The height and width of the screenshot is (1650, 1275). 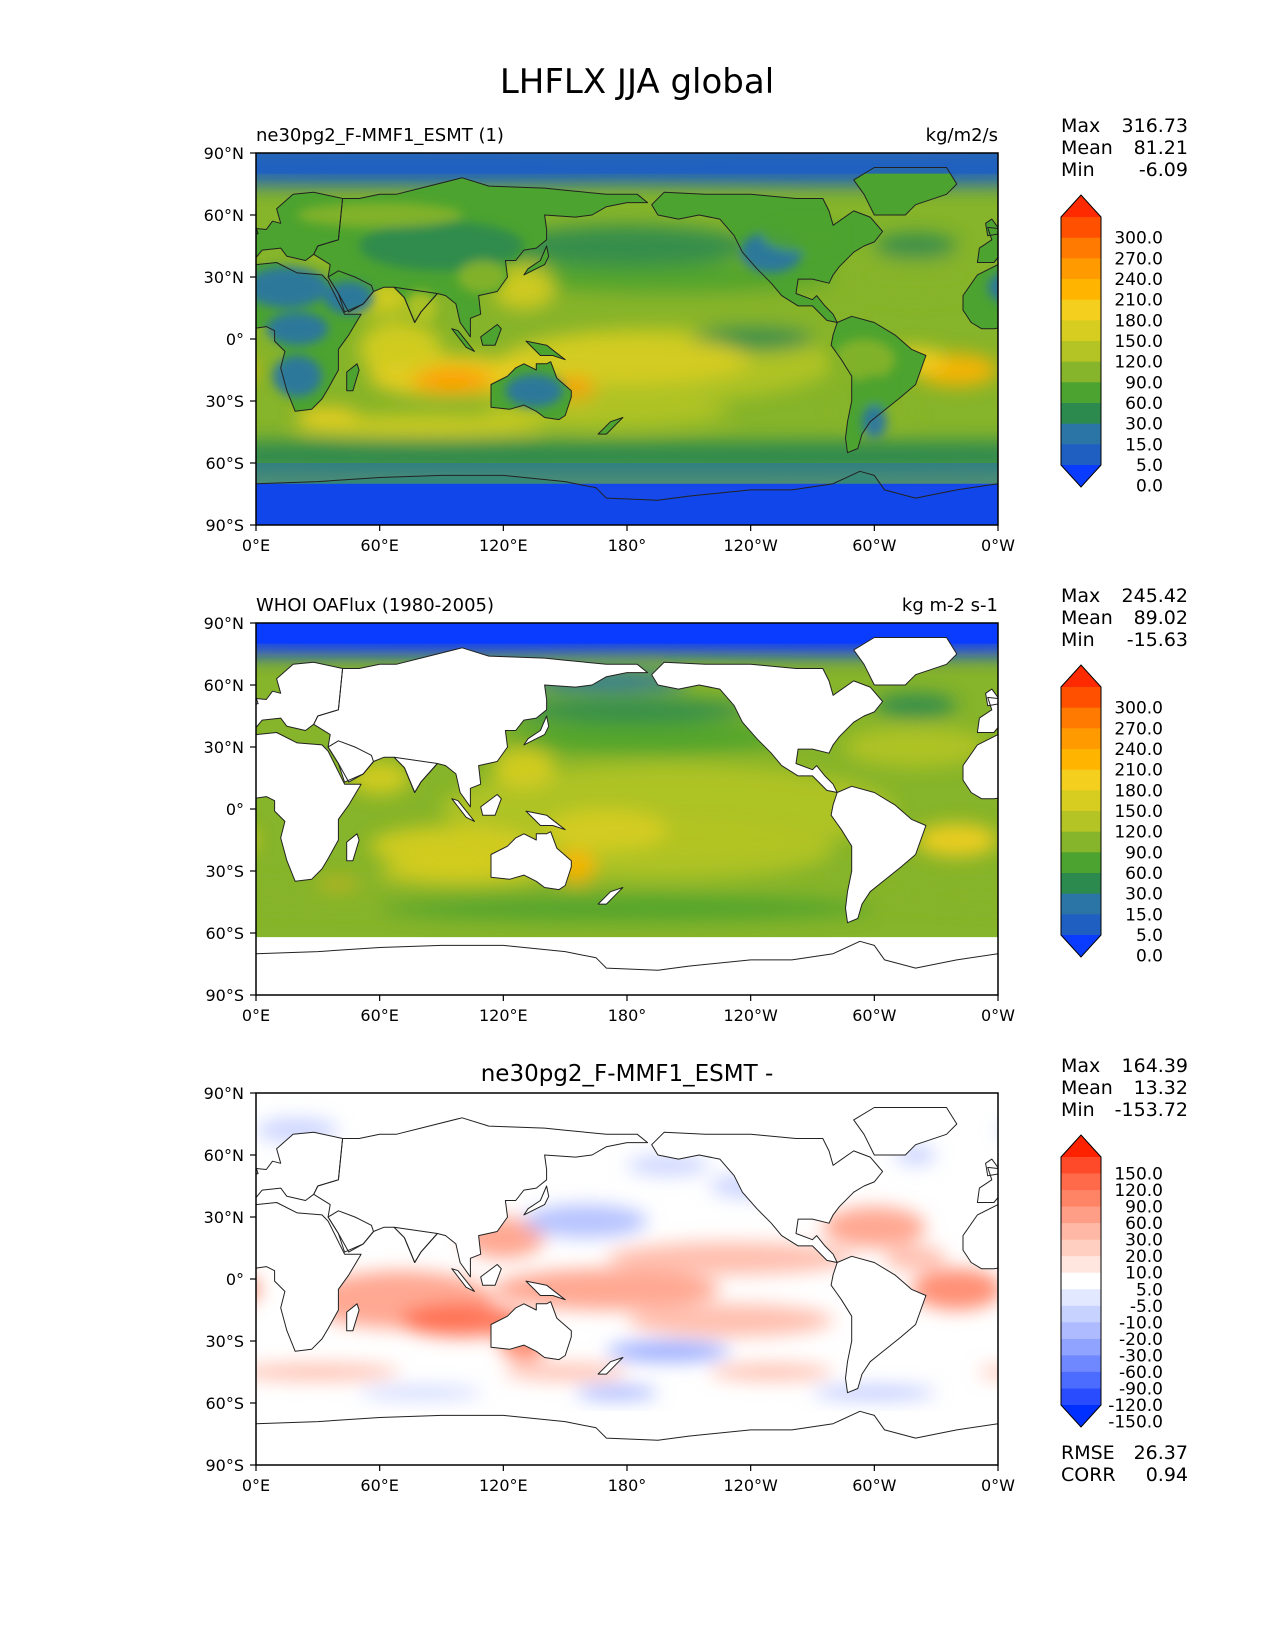 I want to click on colorbar-label: 150.0, so click(x=1138, y=342).